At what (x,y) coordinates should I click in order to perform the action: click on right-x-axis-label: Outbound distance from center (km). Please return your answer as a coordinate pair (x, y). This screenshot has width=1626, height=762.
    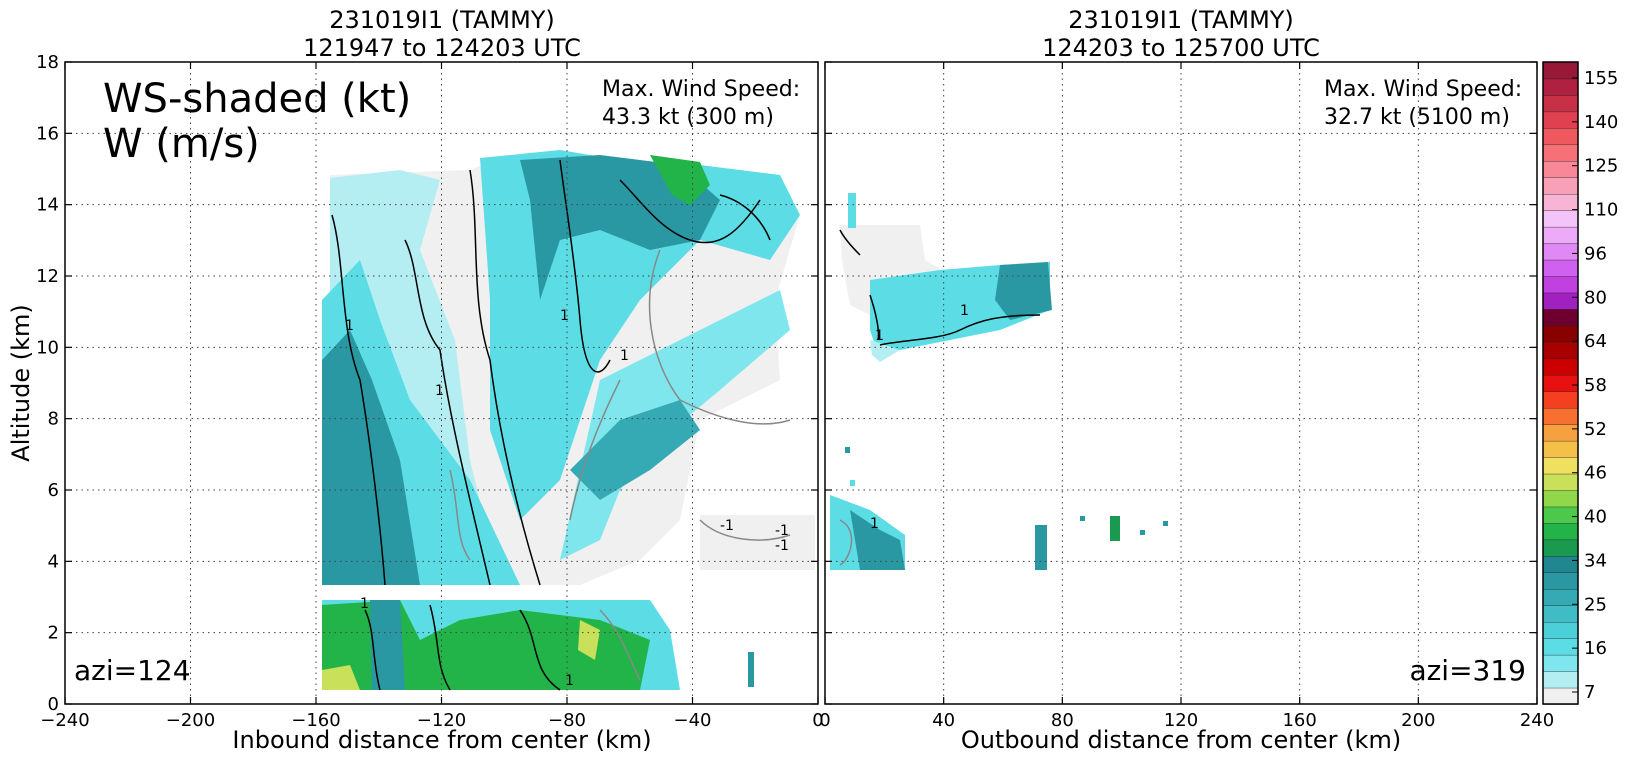
    Looking at the image, I should click on (1181, 740).